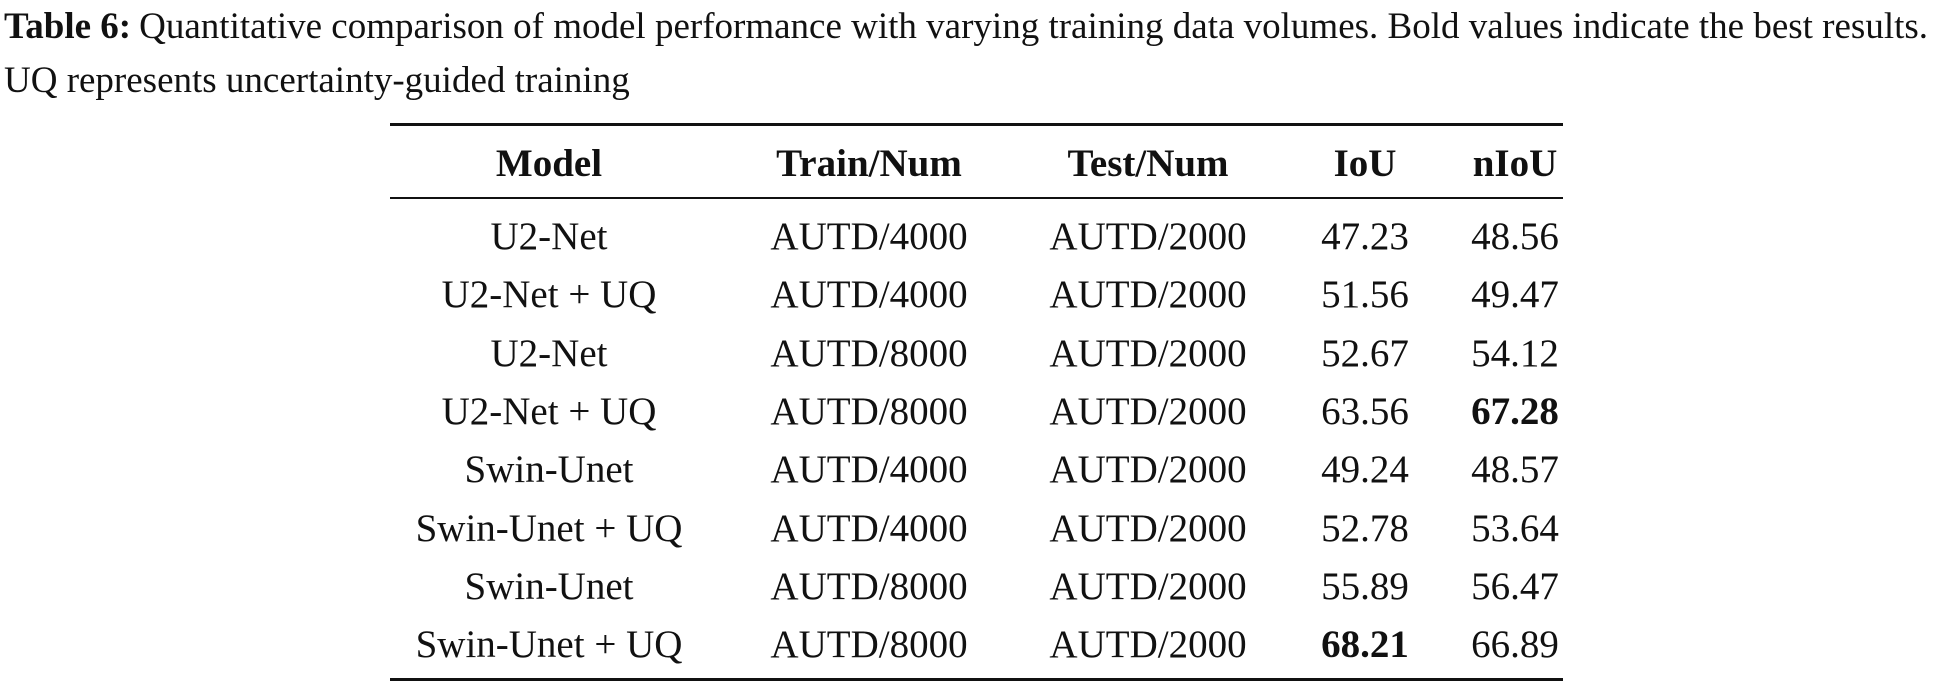 The height and width of the screenshot is (682, 1955). What do you see at coordinates (1515, 645) in the screenshot?
I see `table-cell: 66.89` at bounding box center [1515, 645].